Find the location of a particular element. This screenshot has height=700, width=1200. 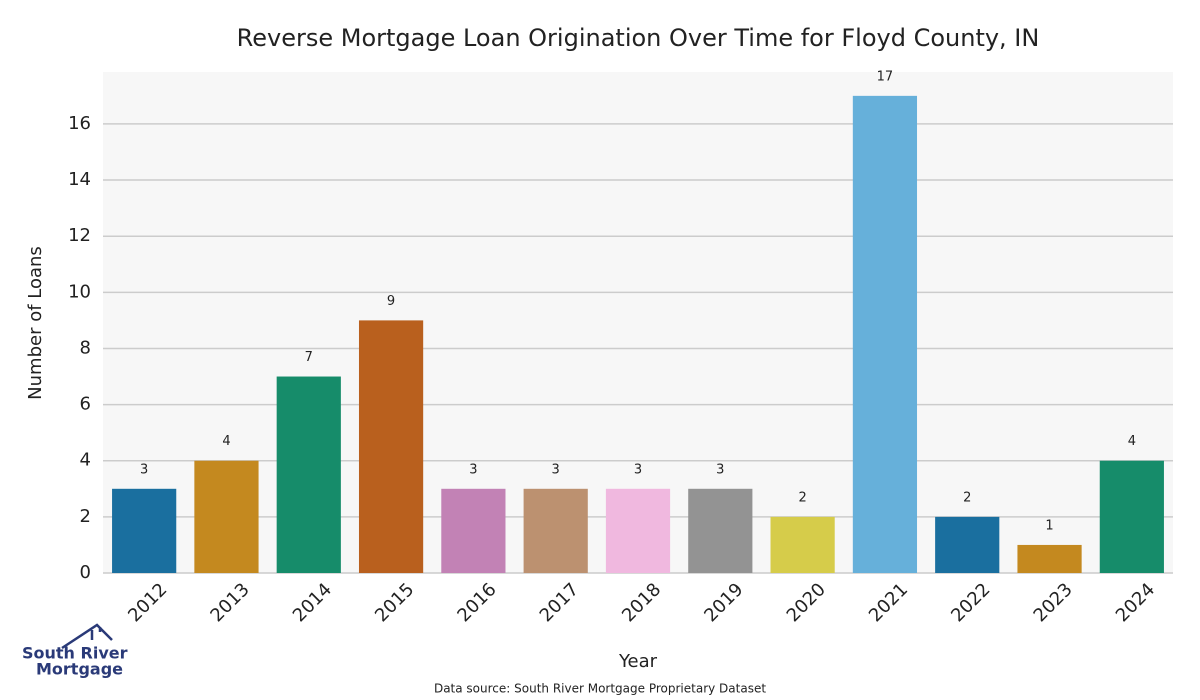

x-tick-label: 2017 is located at coordinates (559, 602).